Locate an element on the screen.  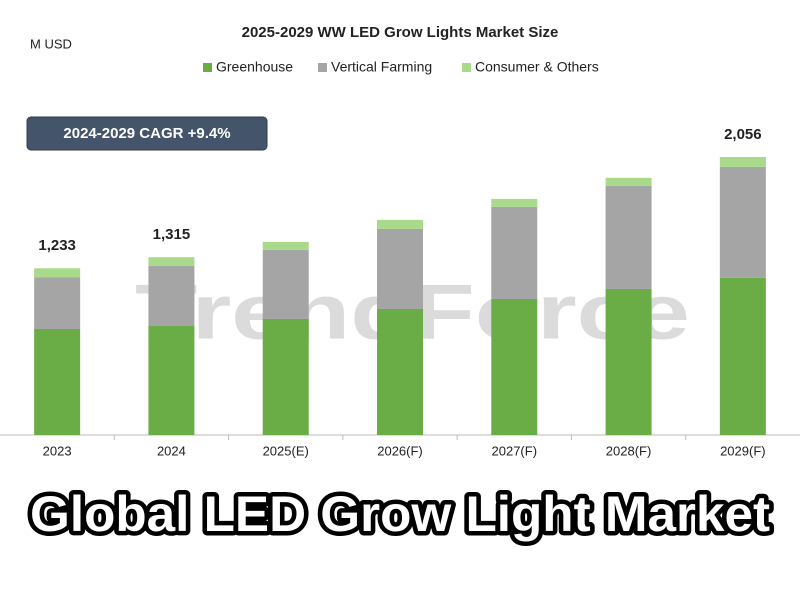
x-tick-label: 2029(F) is located at coordinates (743, 450).